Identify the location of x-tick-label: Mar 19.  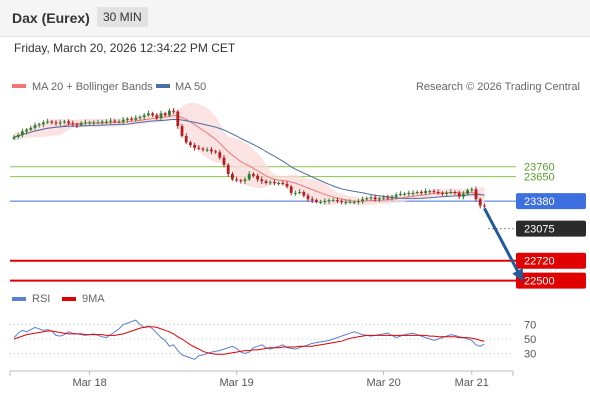
(236, 383).